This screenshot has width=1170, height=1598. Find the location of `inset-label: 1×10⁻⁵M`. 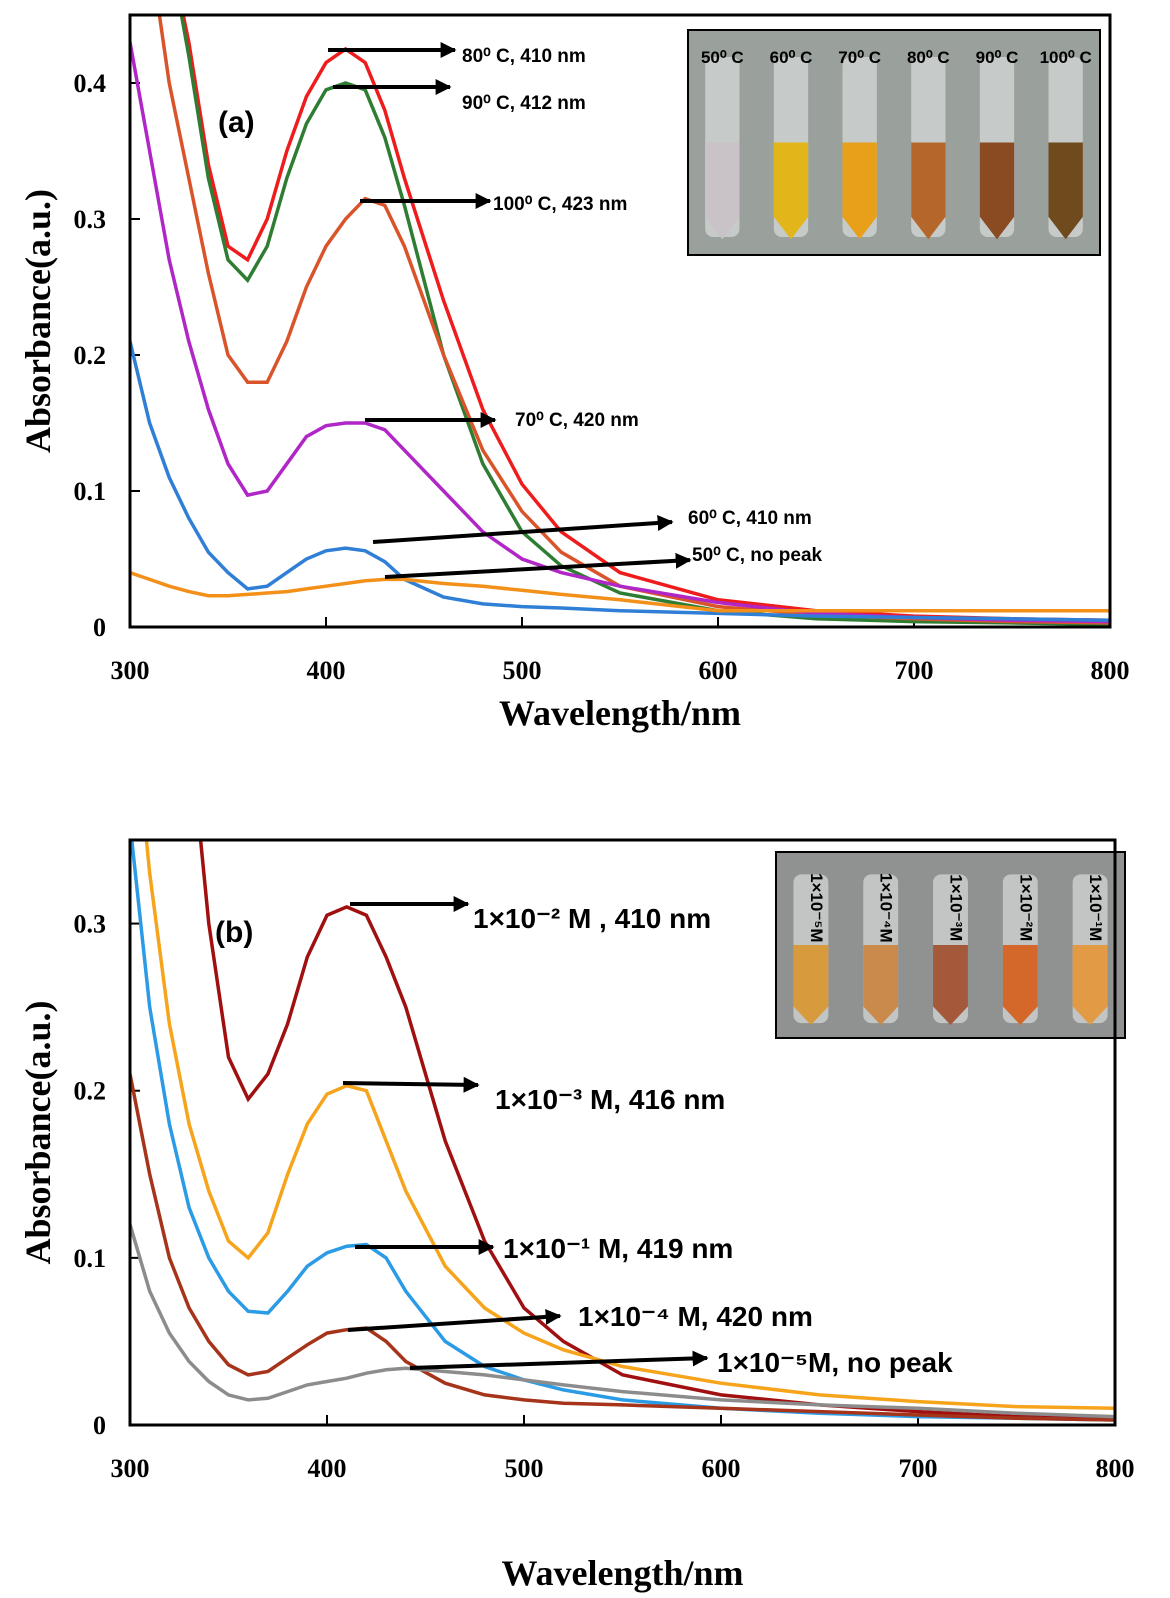

inset-label: 1×10⁻⁵M is located at coordinates (816, 907).